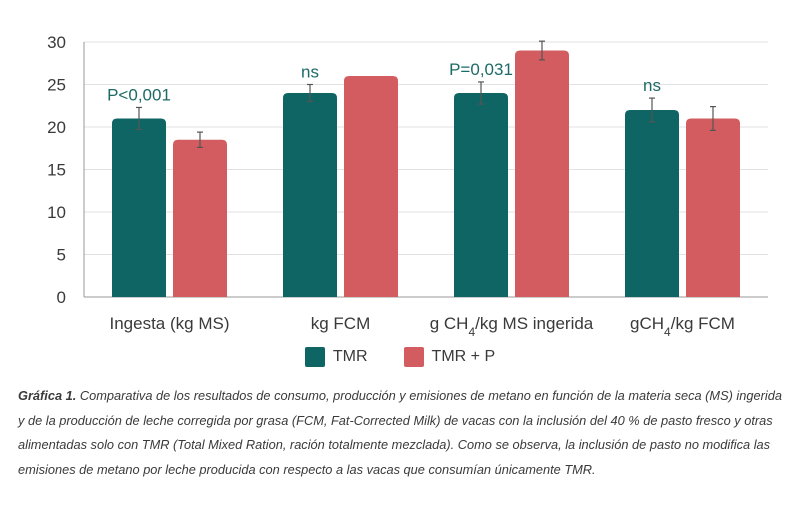 The image size is (800, 509). What do you see at coordinates (170, 323) in the screenshot?
I see `x-category-label: Ingesta (kg MS)` at bounding box center [170, 323].